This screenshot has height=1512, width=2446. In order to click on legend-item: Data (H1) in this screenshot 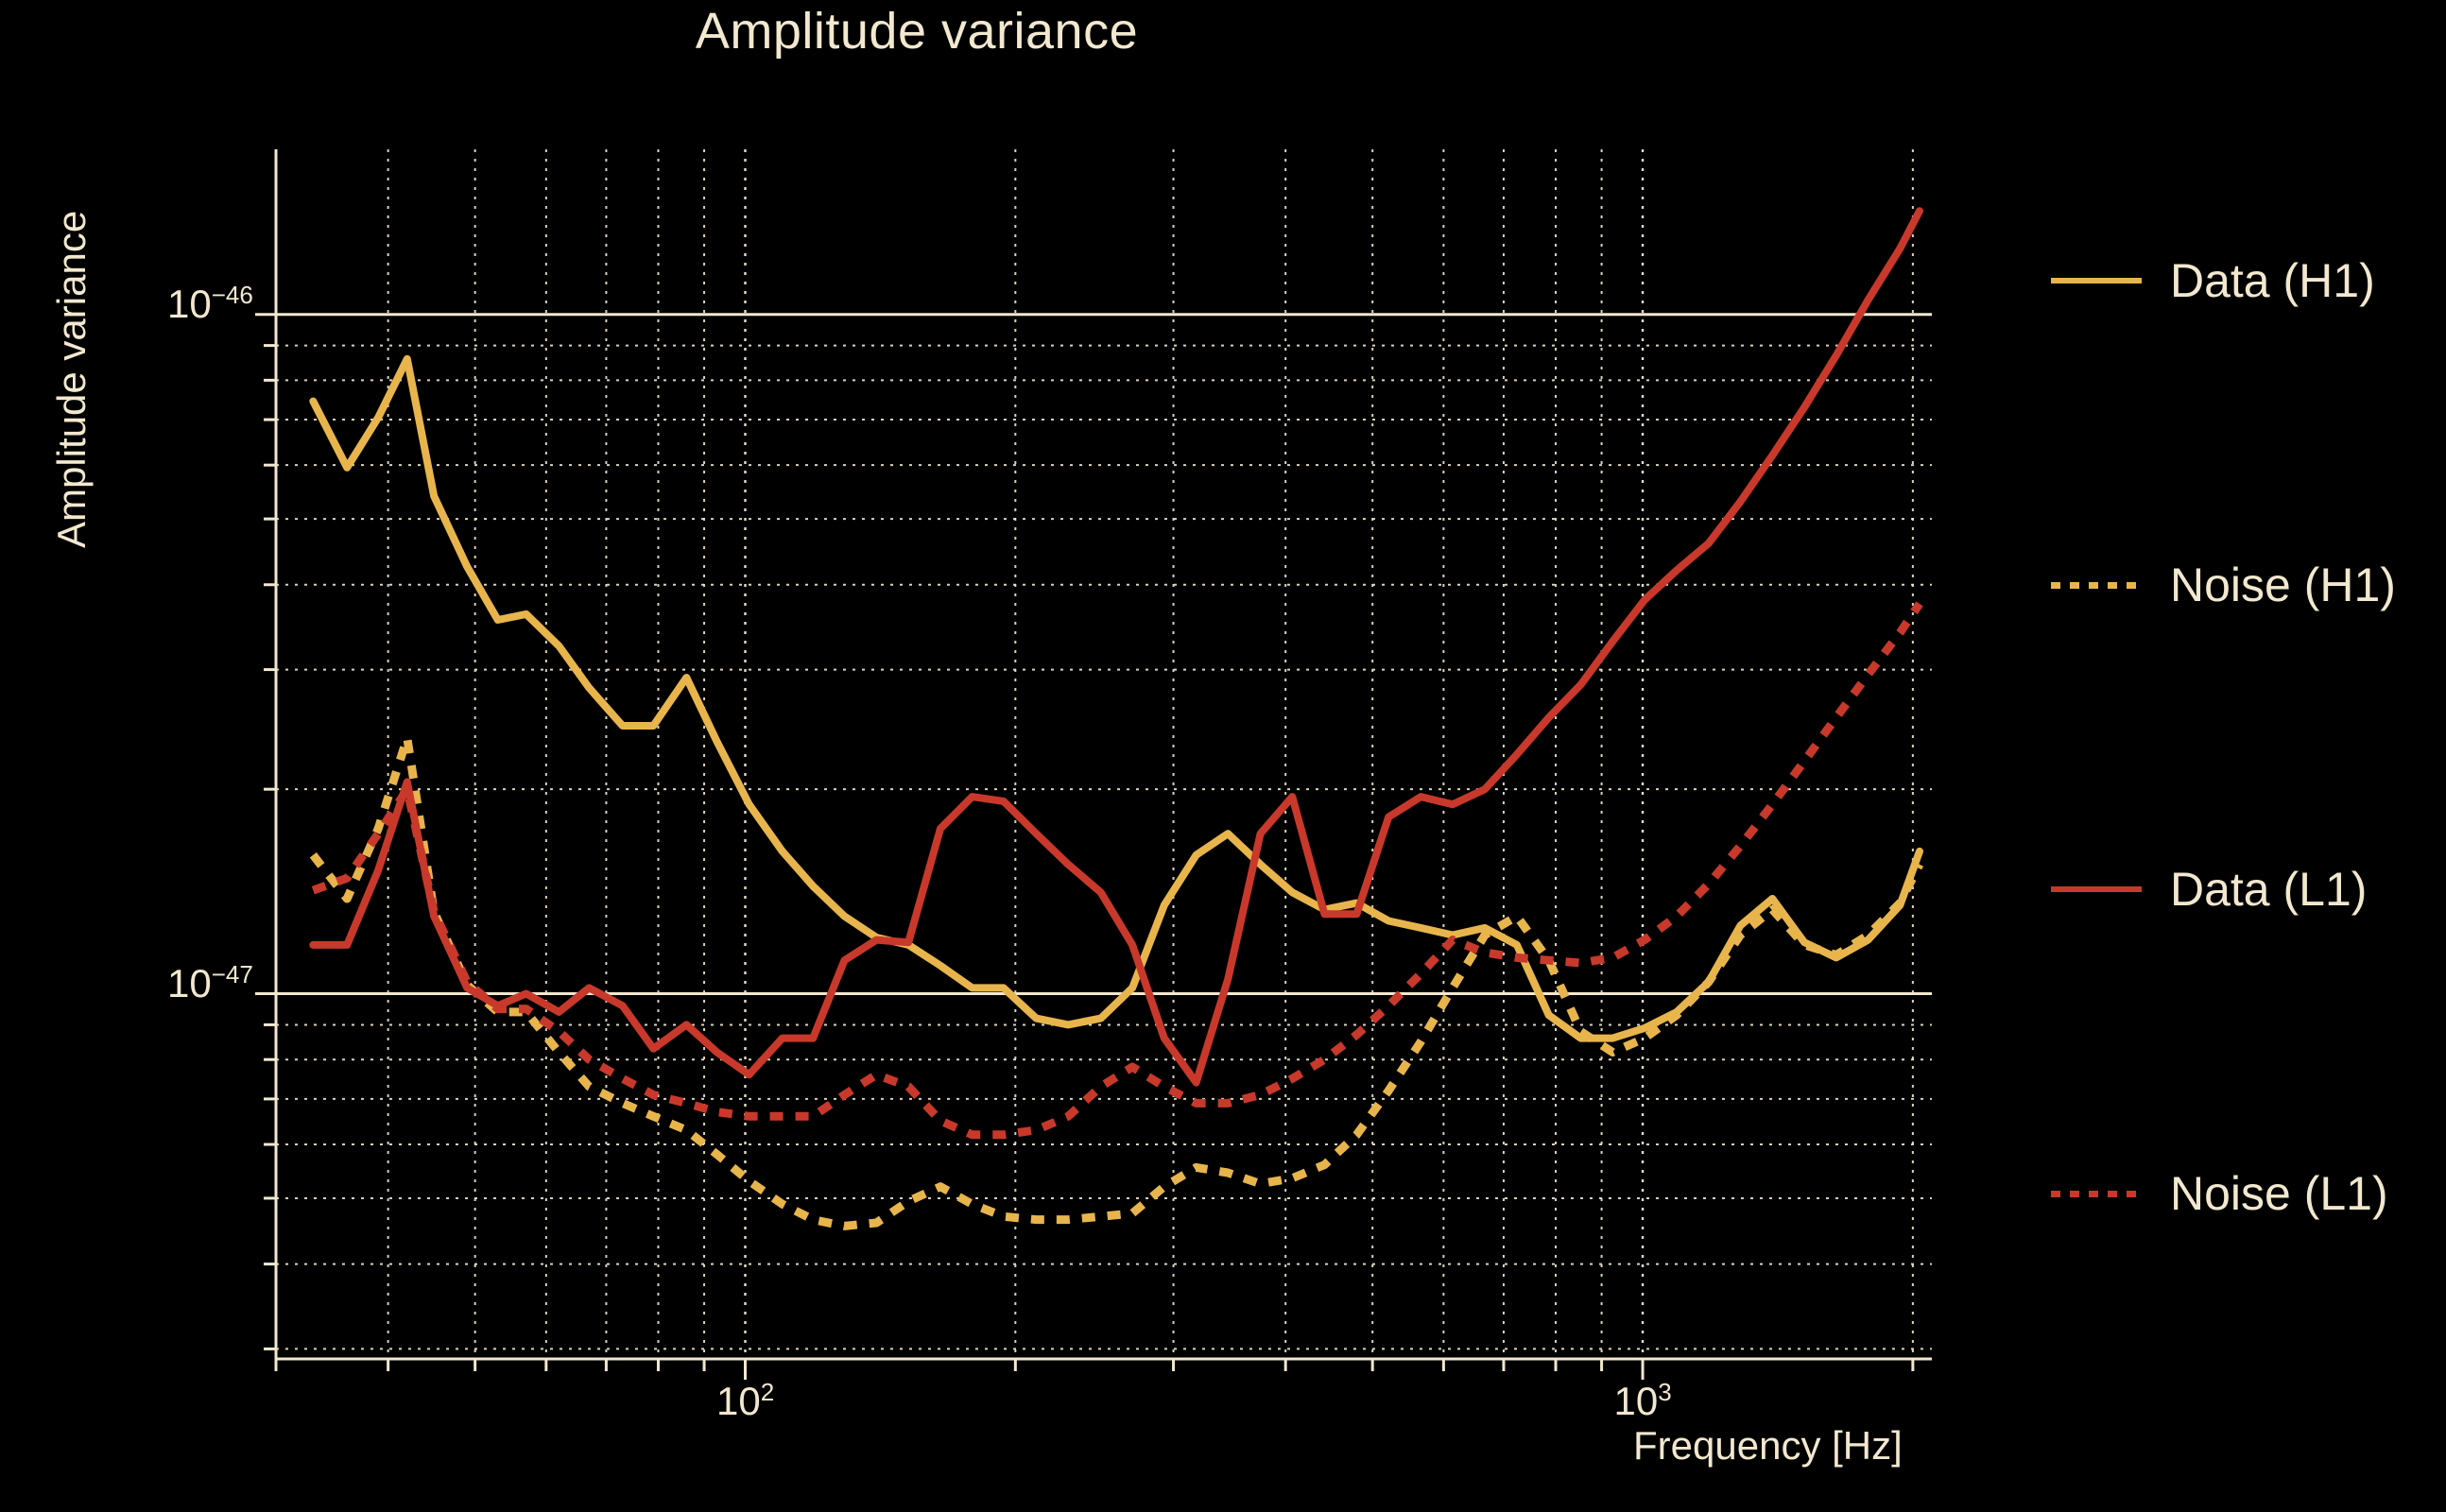, I will do `click(2213, 280)`.